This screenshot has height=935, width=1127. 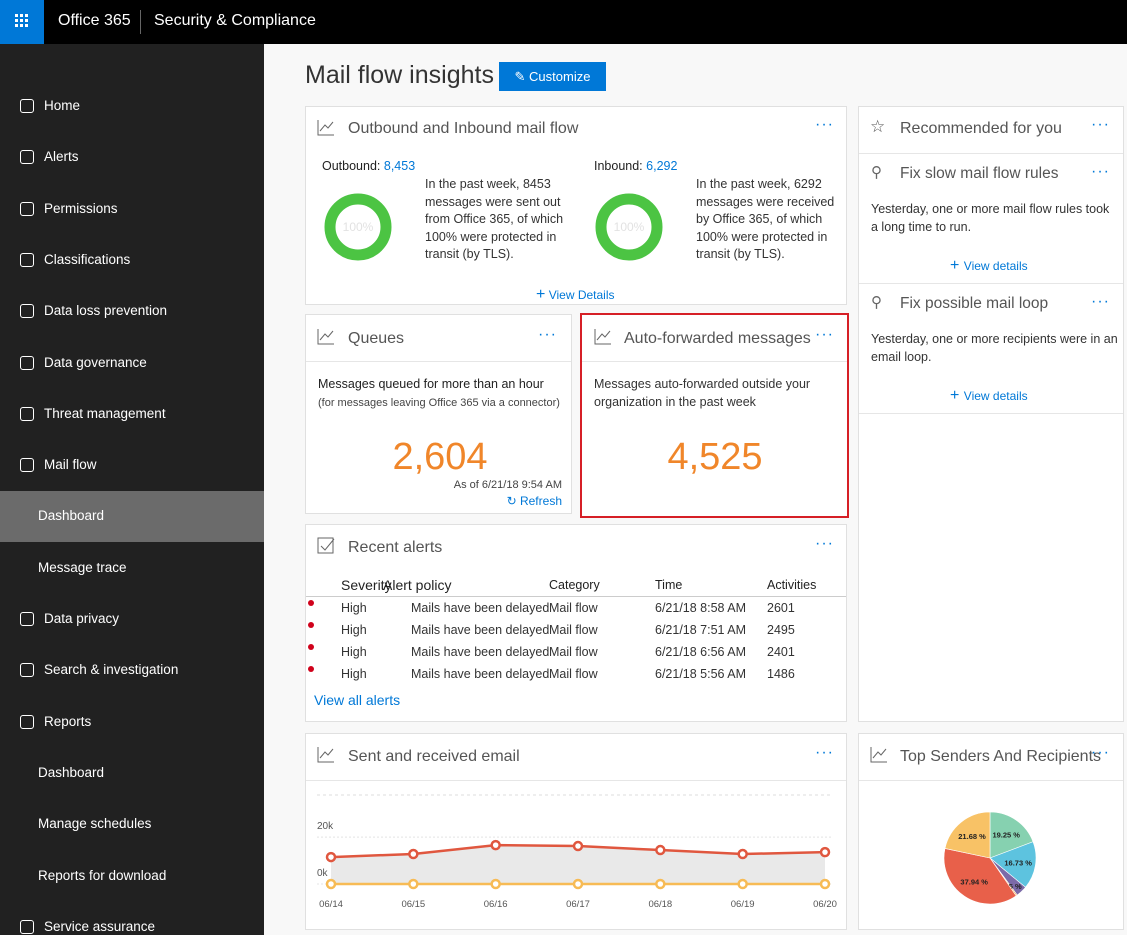 What do you see at coordinates (81, 208) in the screenshot?
I see `nav-item: Permissions` at bounding box center [81, 208].